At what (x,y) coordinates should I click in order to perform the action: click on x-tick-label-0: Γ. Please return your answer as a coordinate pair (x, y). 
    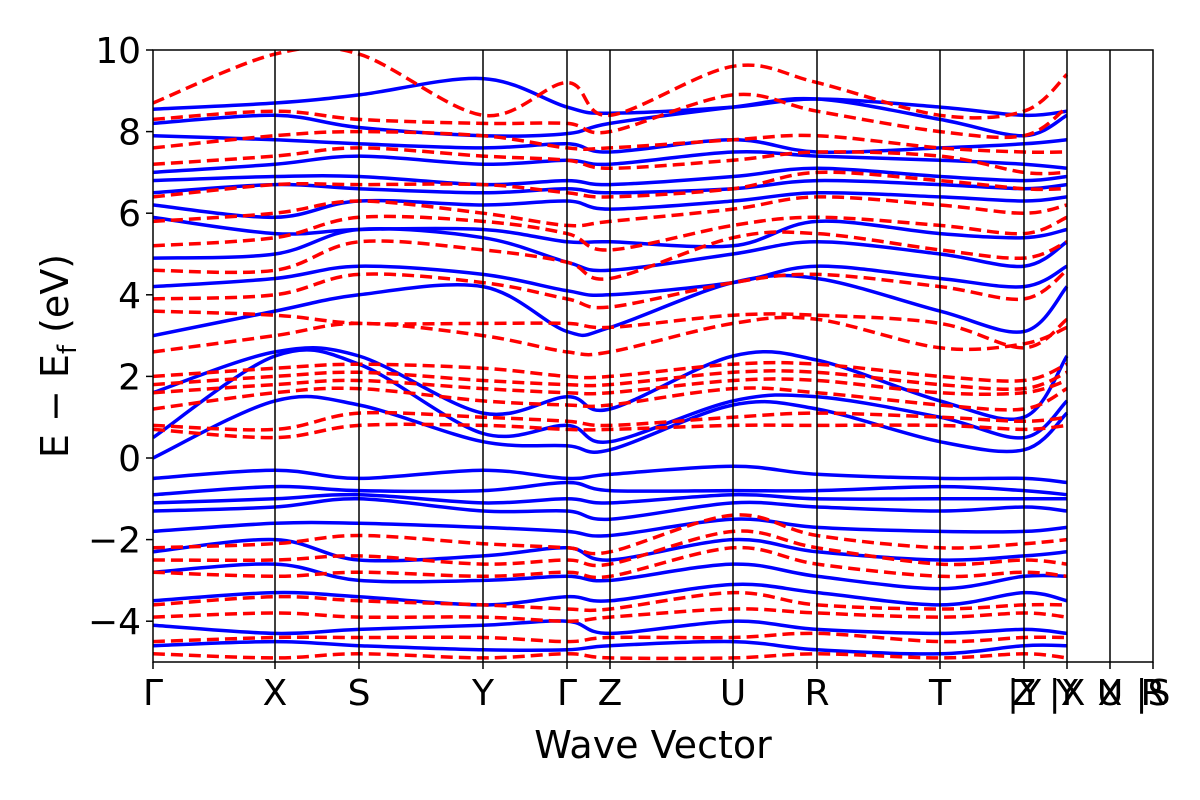
    Looking at the image, I should click on (153, 693).